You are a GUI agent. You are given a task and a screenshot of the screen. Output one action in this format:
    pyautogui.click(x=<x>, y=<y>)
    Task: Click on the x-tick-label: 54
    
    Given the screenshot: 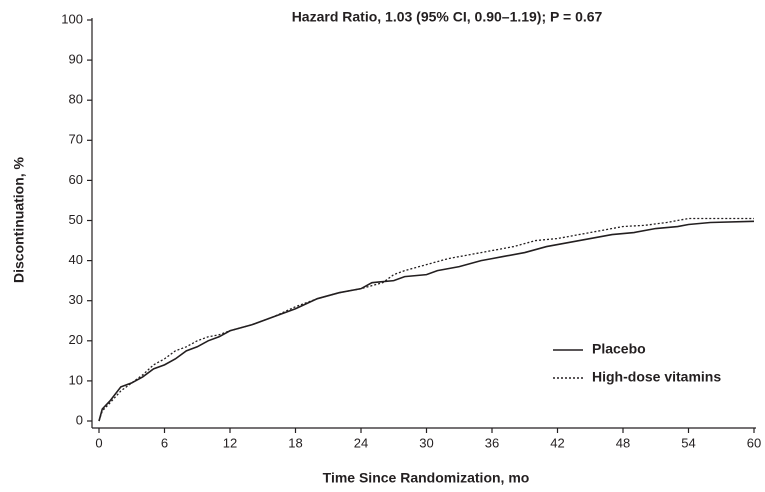 What is the action you would take?
    pyautogui.click(x=688, y=442)
    